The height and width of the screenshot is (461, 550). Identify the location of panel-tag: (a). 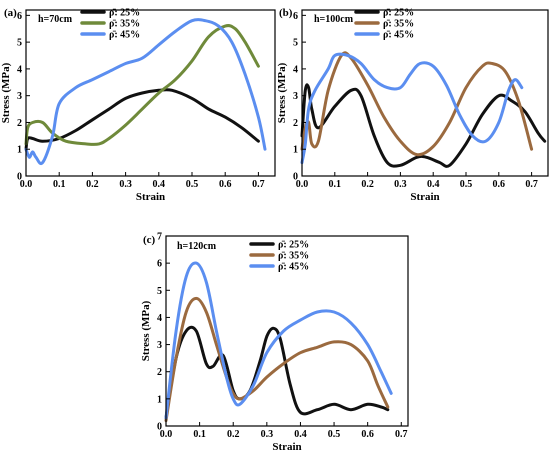
(10, 13).